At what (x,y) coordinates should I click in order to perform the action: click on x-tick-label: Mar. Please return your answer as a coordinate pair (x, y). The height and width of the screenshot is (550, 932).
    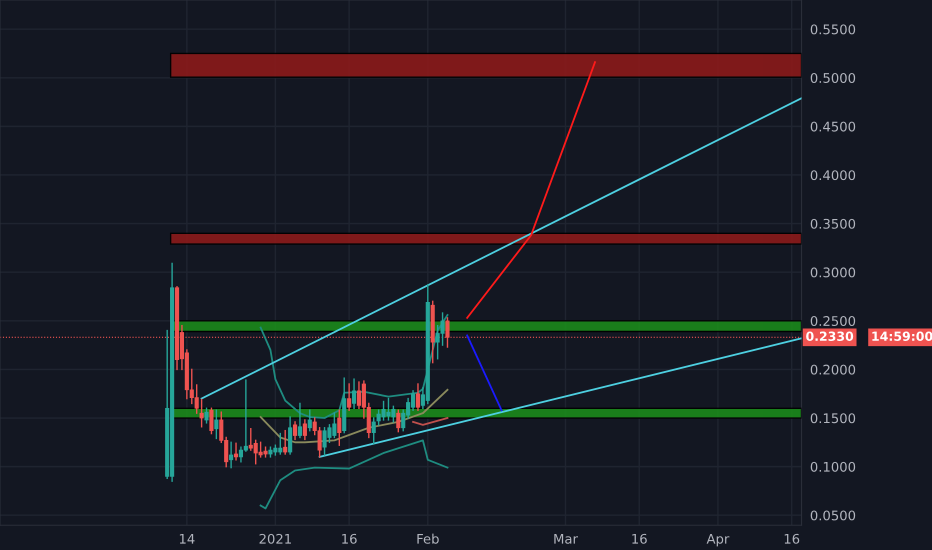
    Looking at the image, I should click on (566, 539).